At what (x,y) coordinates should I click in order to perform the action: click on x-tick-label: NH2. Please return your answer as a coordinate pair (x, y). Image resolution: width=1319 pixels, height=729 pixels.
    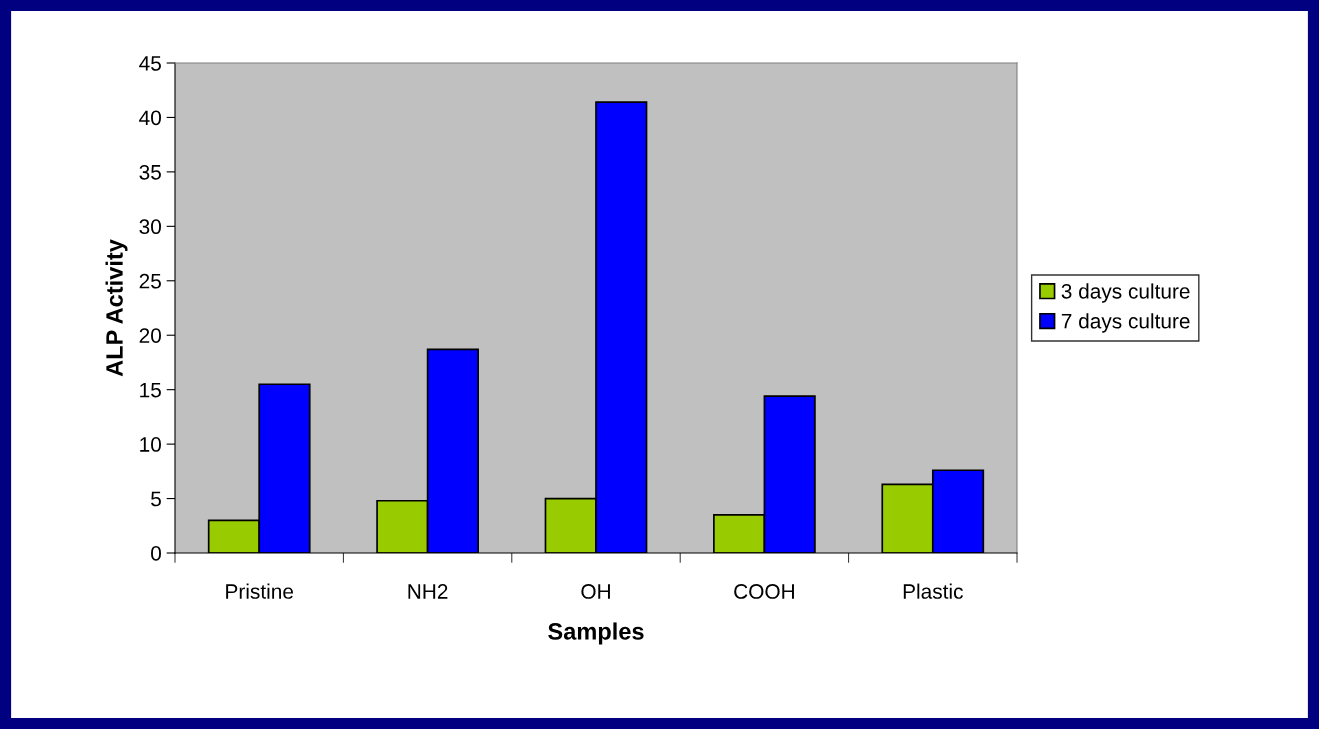
    Looking at the image, I should click on (428, 591).